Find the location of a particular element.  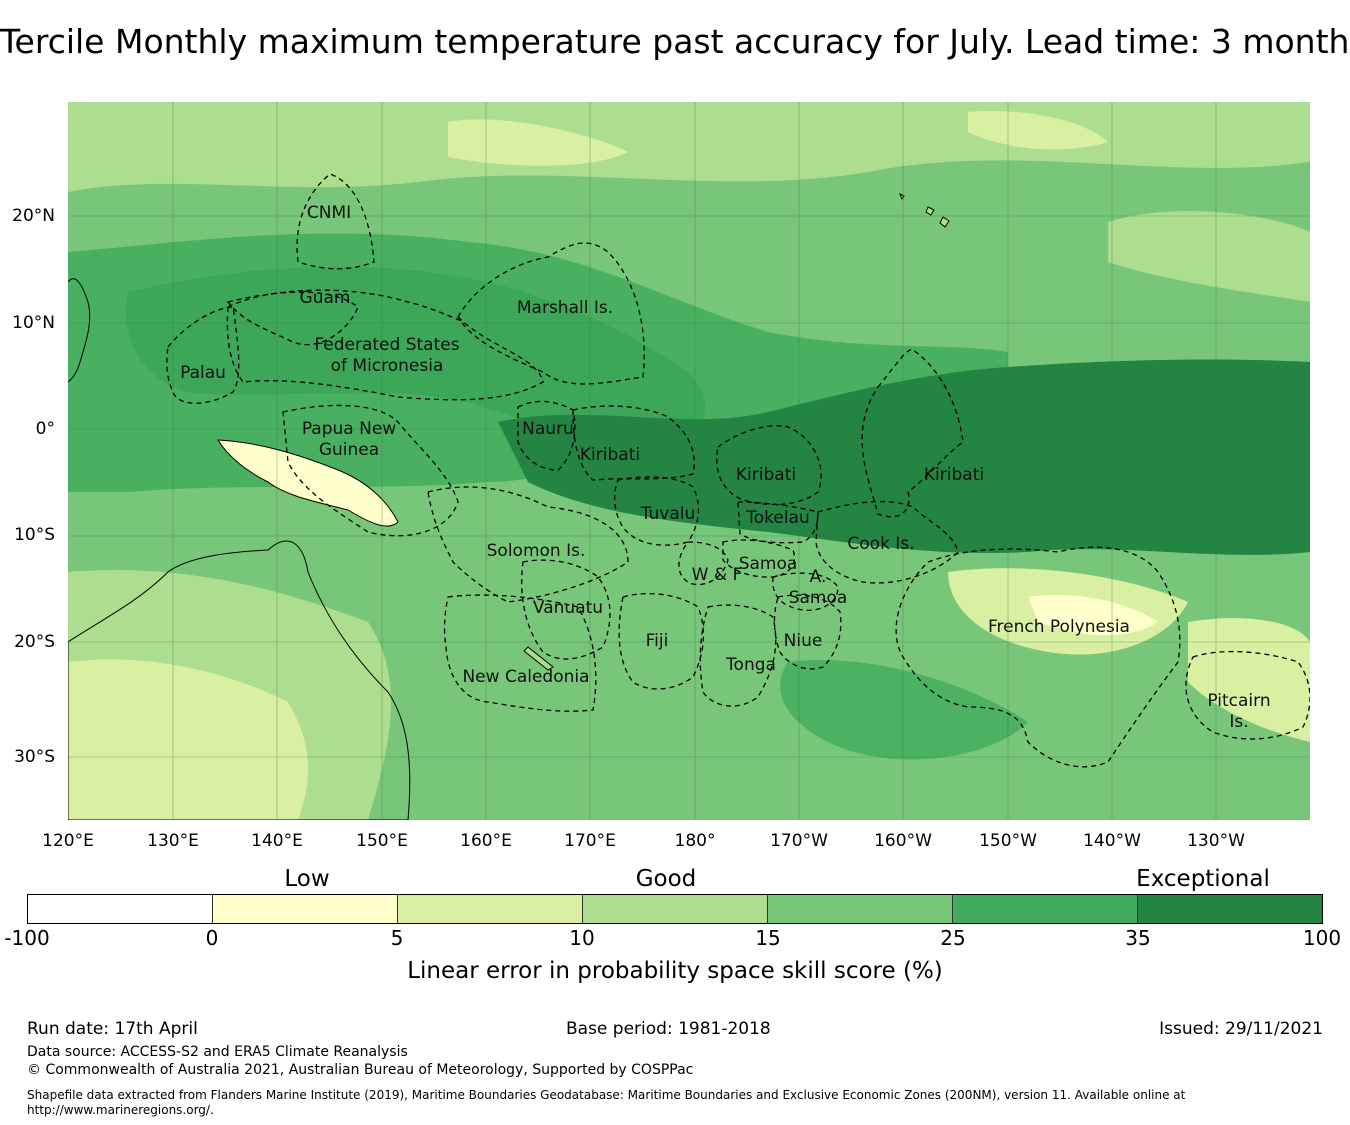

eez-marshall is located at coordinates (551, 313).